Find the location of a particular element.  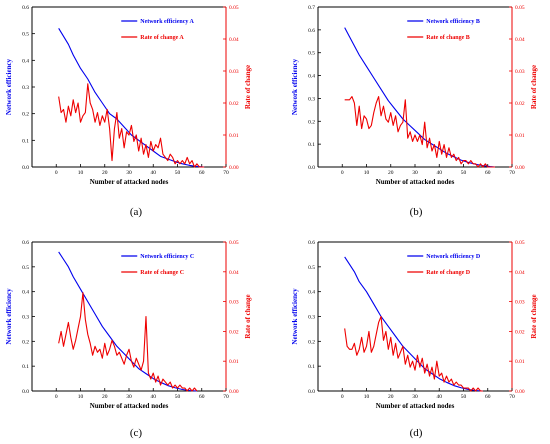

legend-label: Rate of change A is located at coordinates (162, 38).